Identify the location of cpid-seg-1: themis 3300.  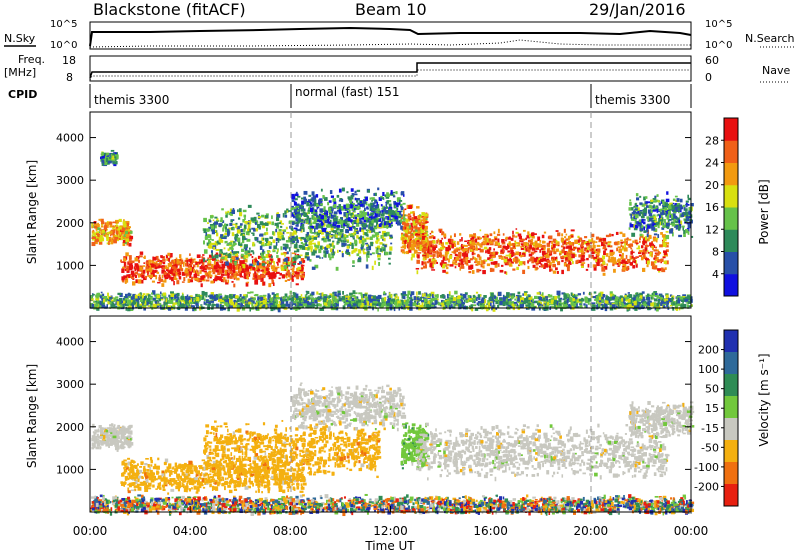
(131, 100).